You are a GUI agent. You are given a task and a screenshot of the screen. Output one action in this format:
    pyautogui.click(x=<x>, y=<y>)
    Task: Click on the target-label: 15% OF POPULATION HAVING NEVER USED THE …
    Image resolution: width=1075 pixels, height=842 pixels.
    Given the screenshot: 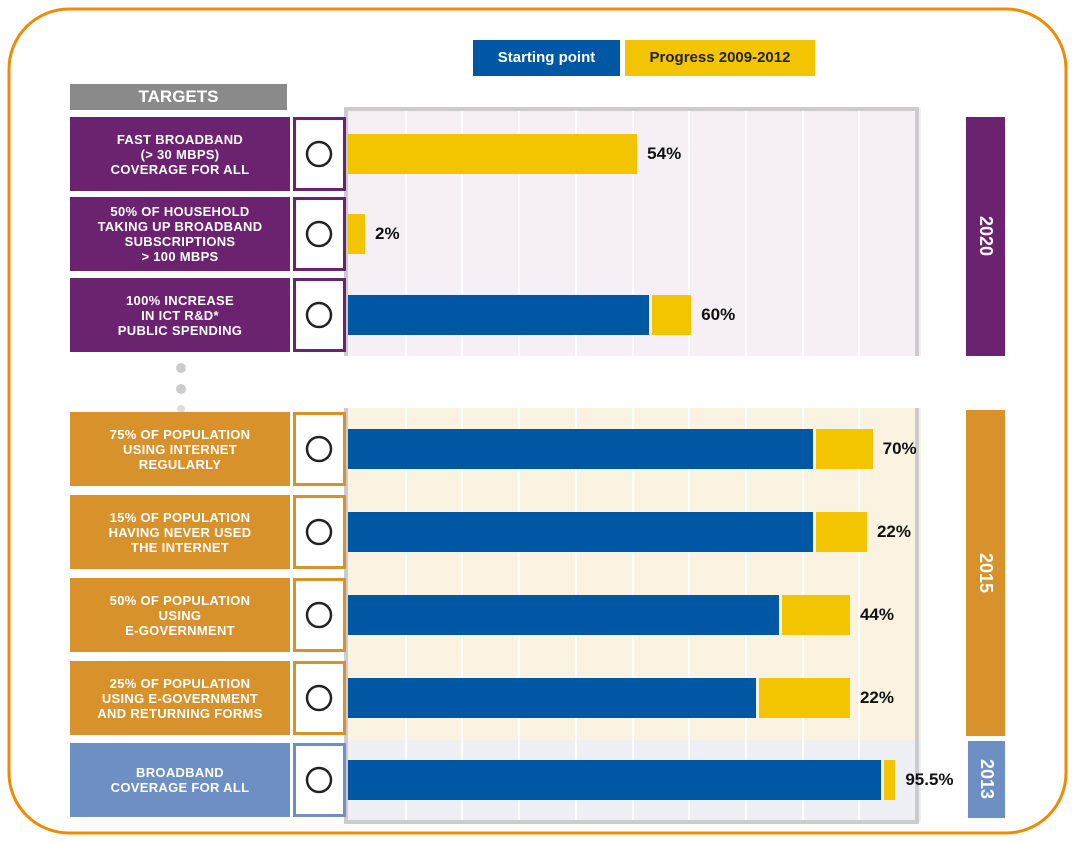 What is the action you would take?
    pyautogui.click(x=180, y=532)
    